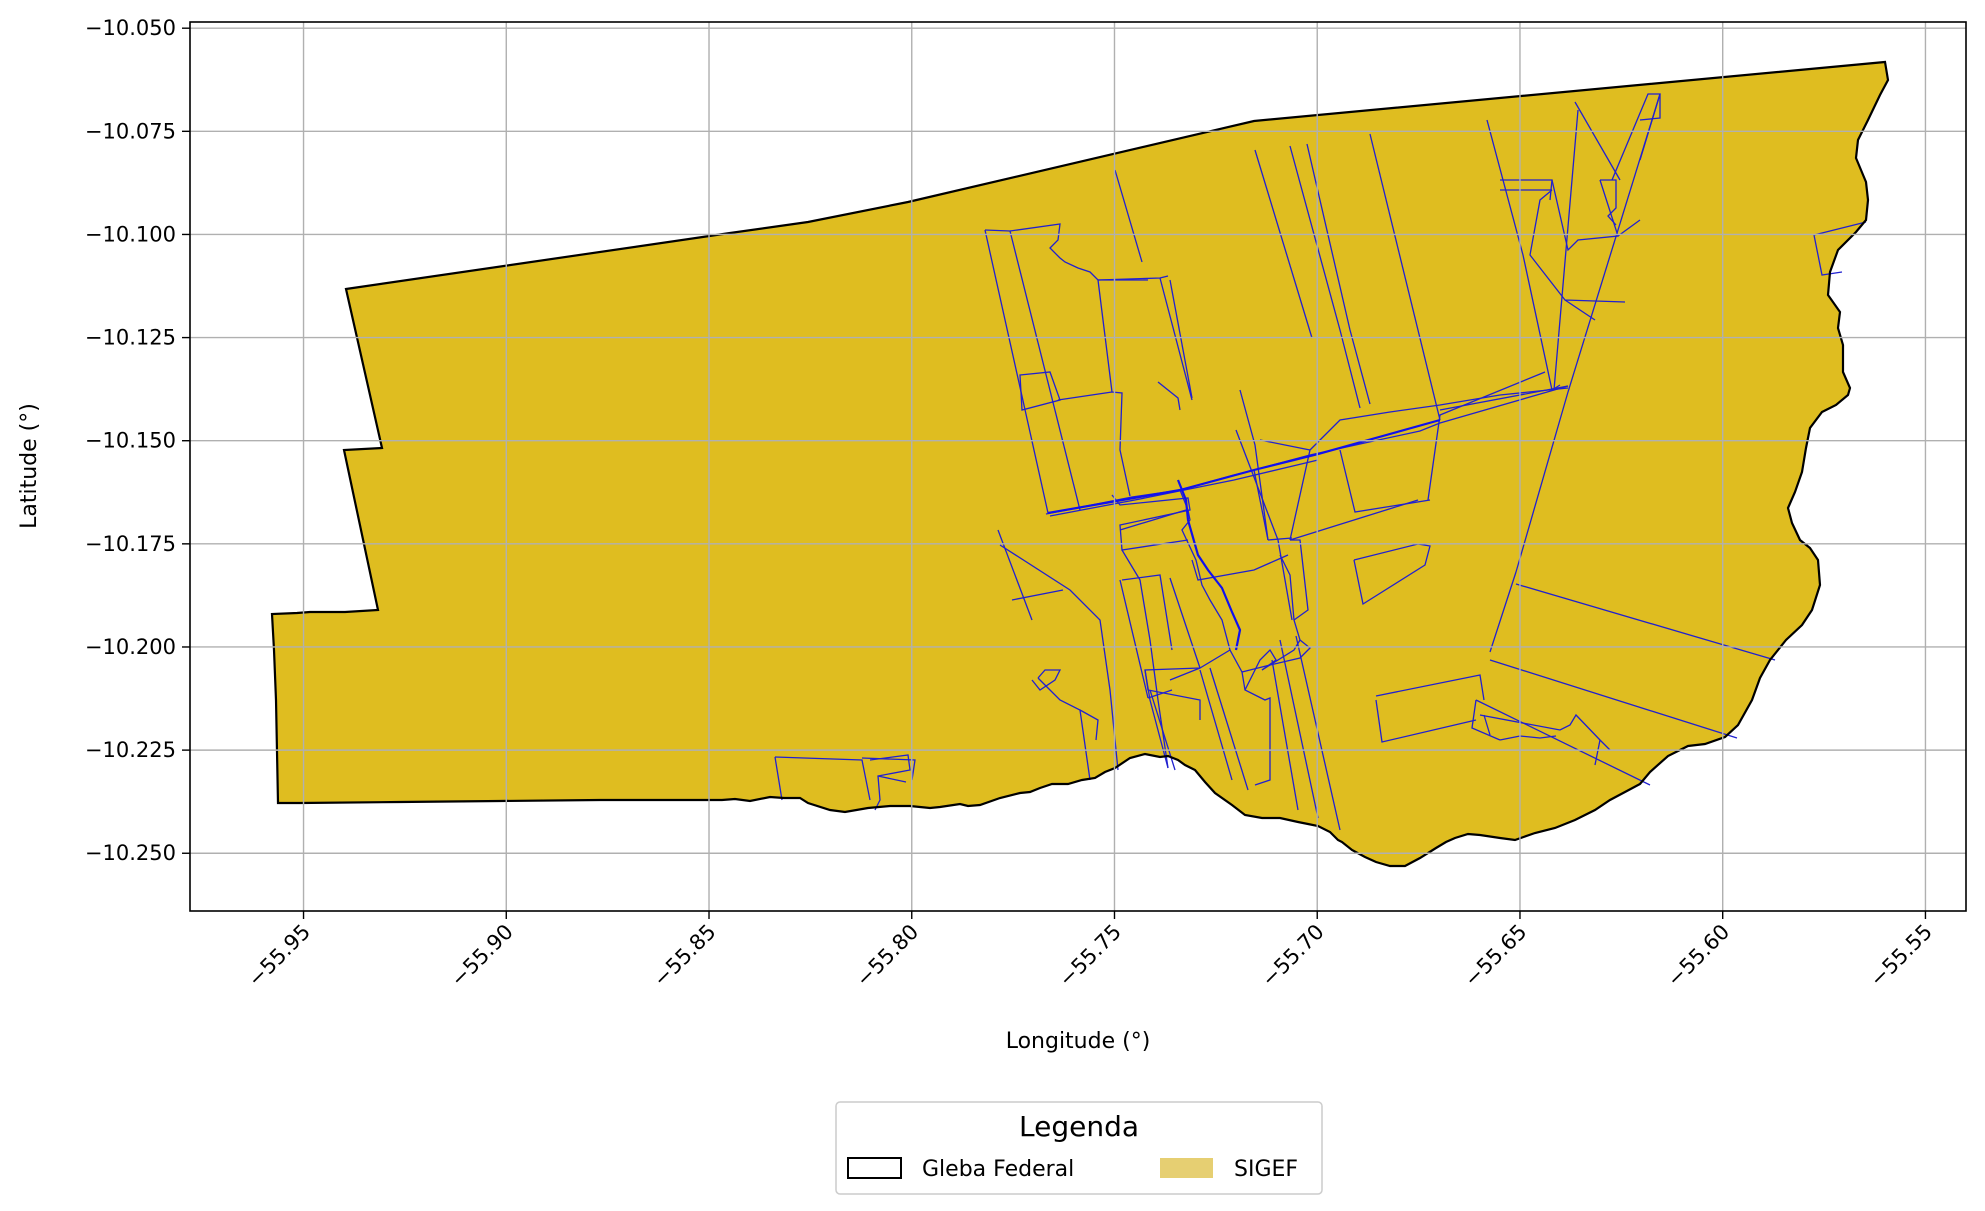 The width and height of the screenshot is (1985, 1211). I want to click on legend-label-gleba-federal: Gleba Federal, so click(998, 1169).